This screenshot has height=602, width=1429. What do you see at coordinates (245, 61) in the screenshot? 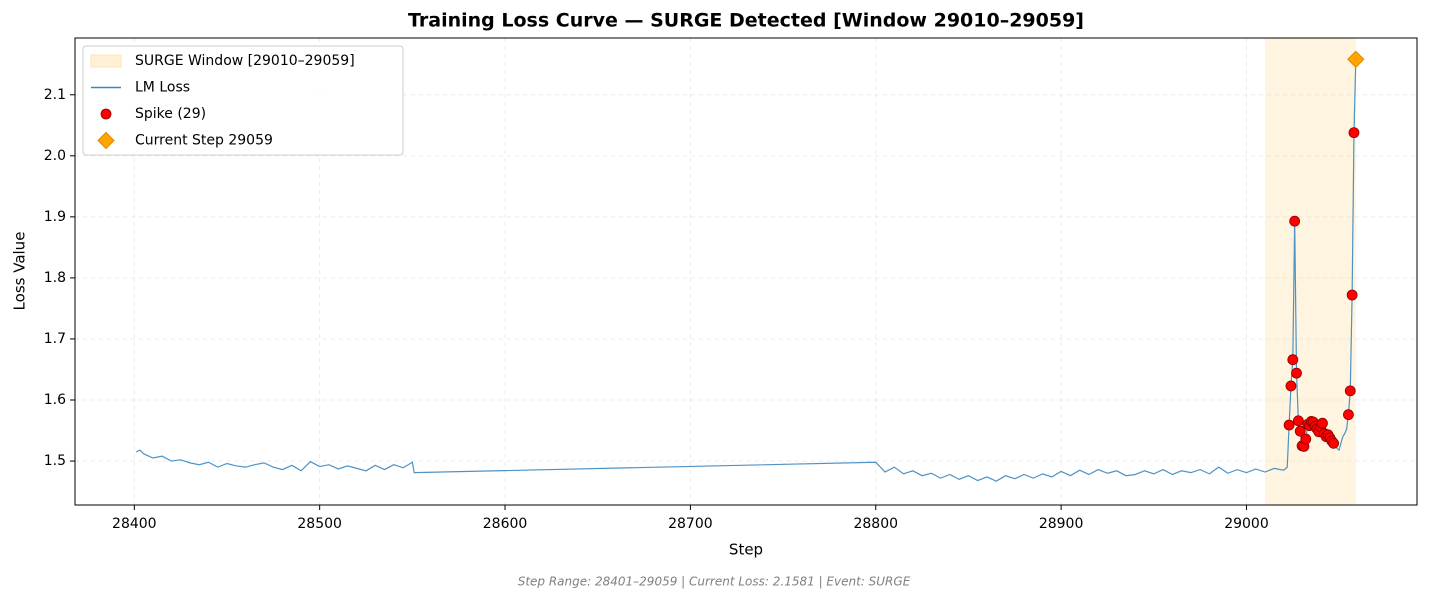
I see `legend-label: SURGE Window [29010–29059]` at bounding box center [245, 61].